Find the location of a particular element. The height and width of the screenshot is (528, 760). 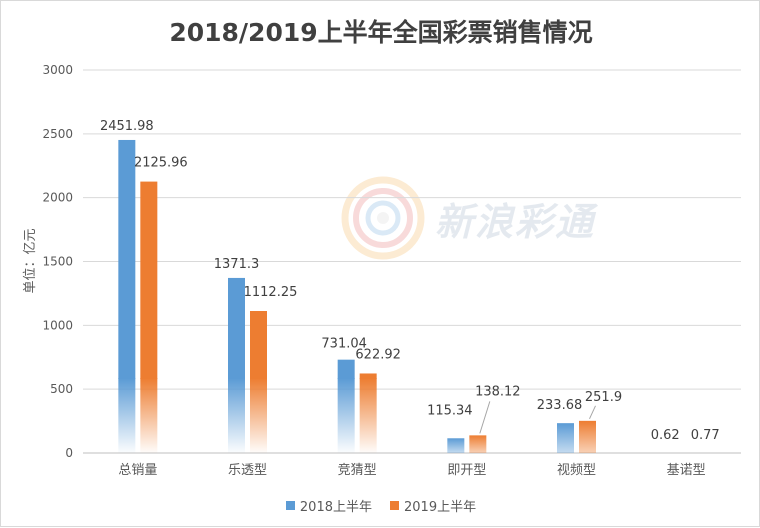

data-label: 2451.98 is located at coordinates (127, 126).